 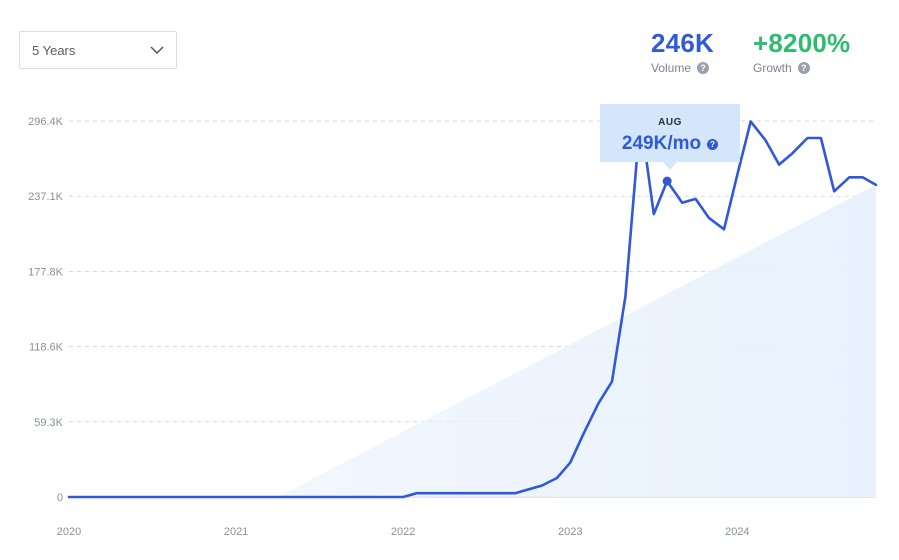 What do you see at coordinates (802, 43) in the screenshot?
I see `growth-value: +8200%` at bounding box center [802, 43].